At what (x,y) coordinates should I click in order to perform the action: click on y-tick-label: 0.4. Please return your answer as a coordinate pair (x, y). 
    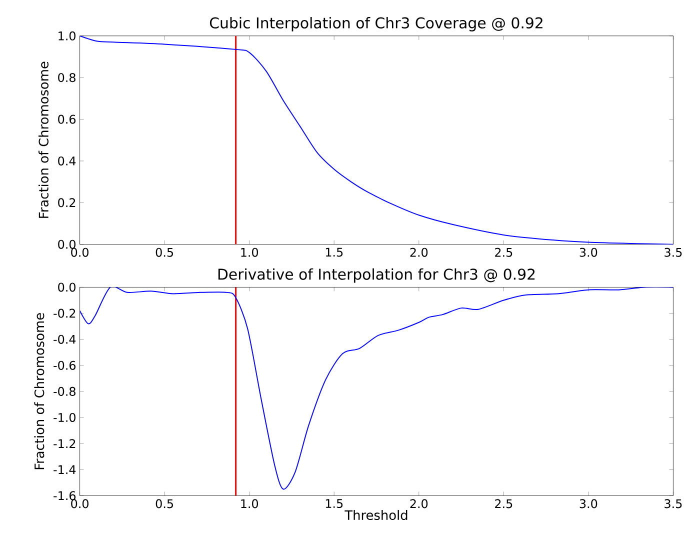
    Looking at the image, I should click on (67, 161).